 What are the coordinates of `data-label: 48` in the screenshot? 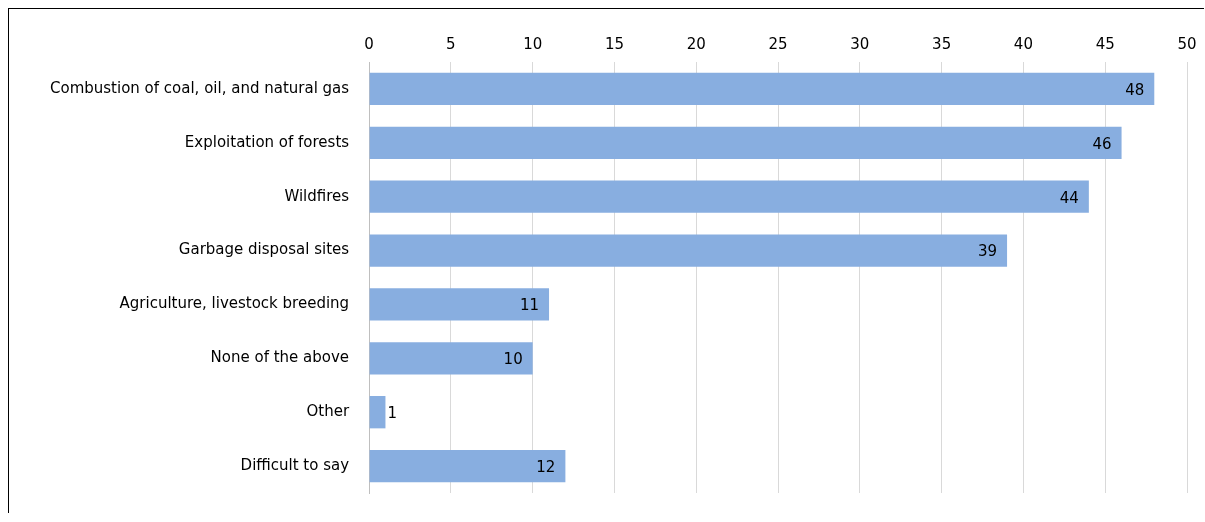 It's located at (1135, 89).